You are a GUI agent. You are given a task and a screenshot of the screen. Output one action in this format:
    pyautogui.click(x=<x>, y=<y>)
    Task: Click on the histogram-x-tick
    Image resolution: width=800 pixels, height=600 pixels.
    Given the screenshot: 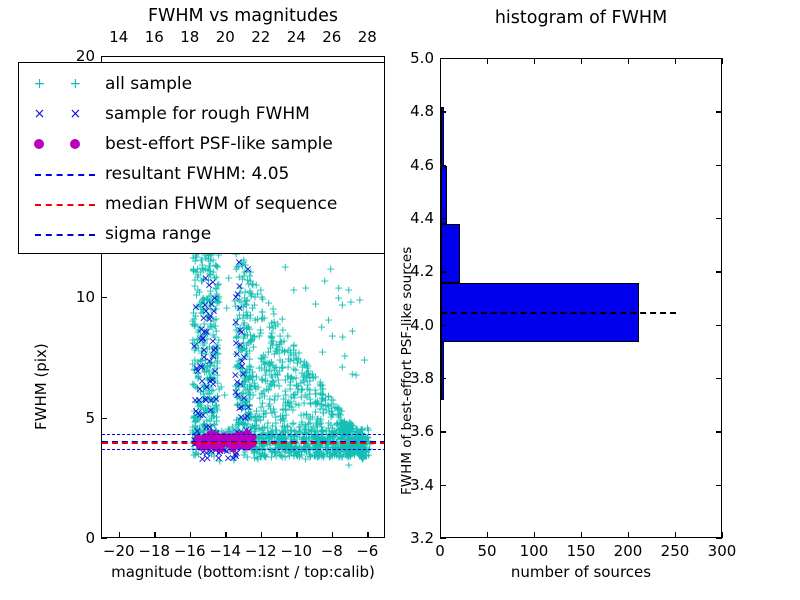 What is the action you would take?
    pyautogui.click(x=723, y=535)
    